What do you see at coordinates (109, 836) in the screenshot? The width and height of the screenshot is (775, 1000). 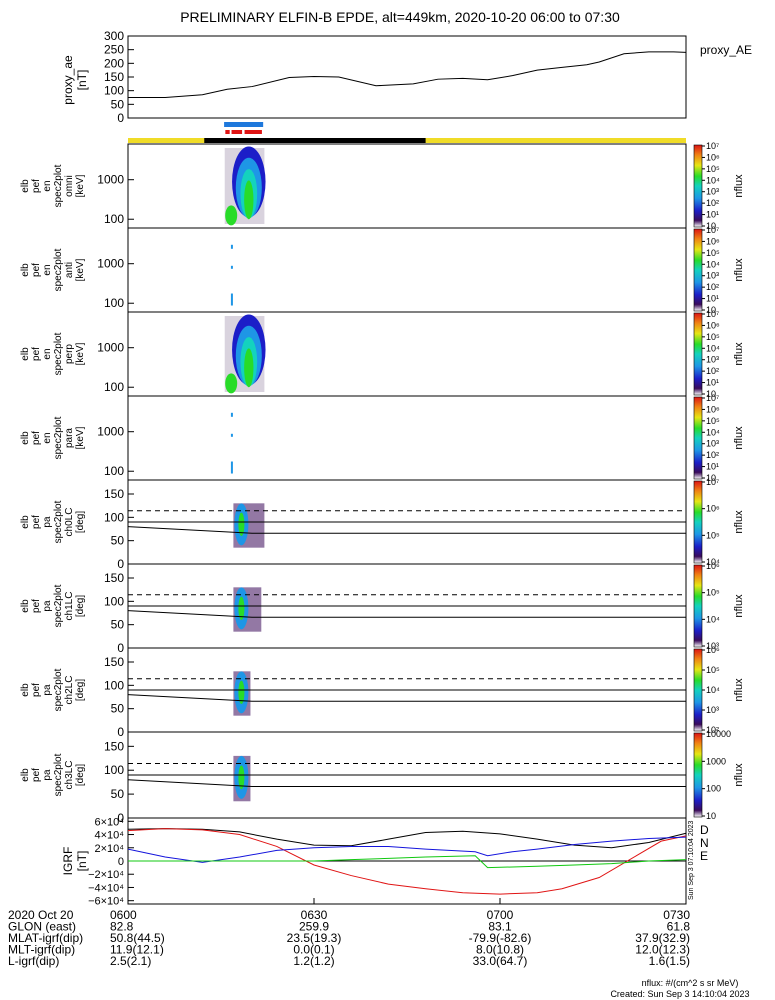 I see `igrf-ytick-label: 4×10⁴` at bounding box center [109, 836].